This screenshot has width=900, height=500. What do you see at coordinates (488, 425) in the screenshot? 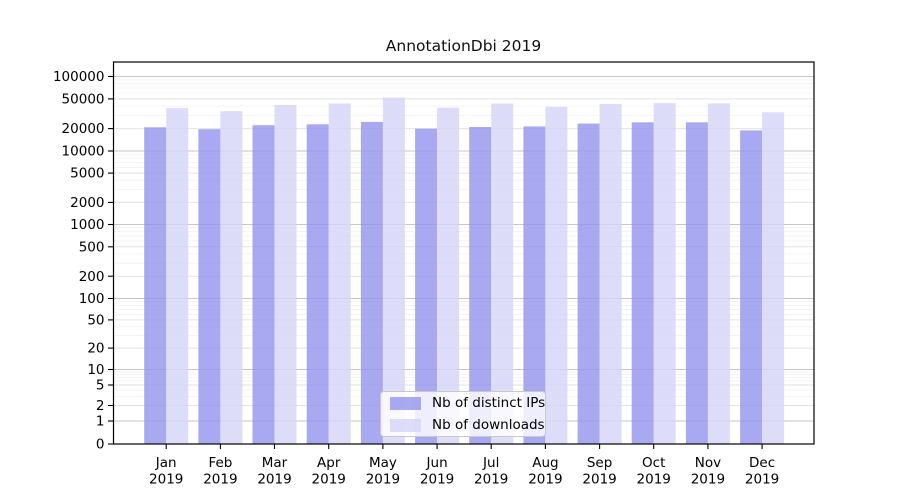
I see `legend-label-downloads: Nb of downloads` at bounding box center [488, 425].